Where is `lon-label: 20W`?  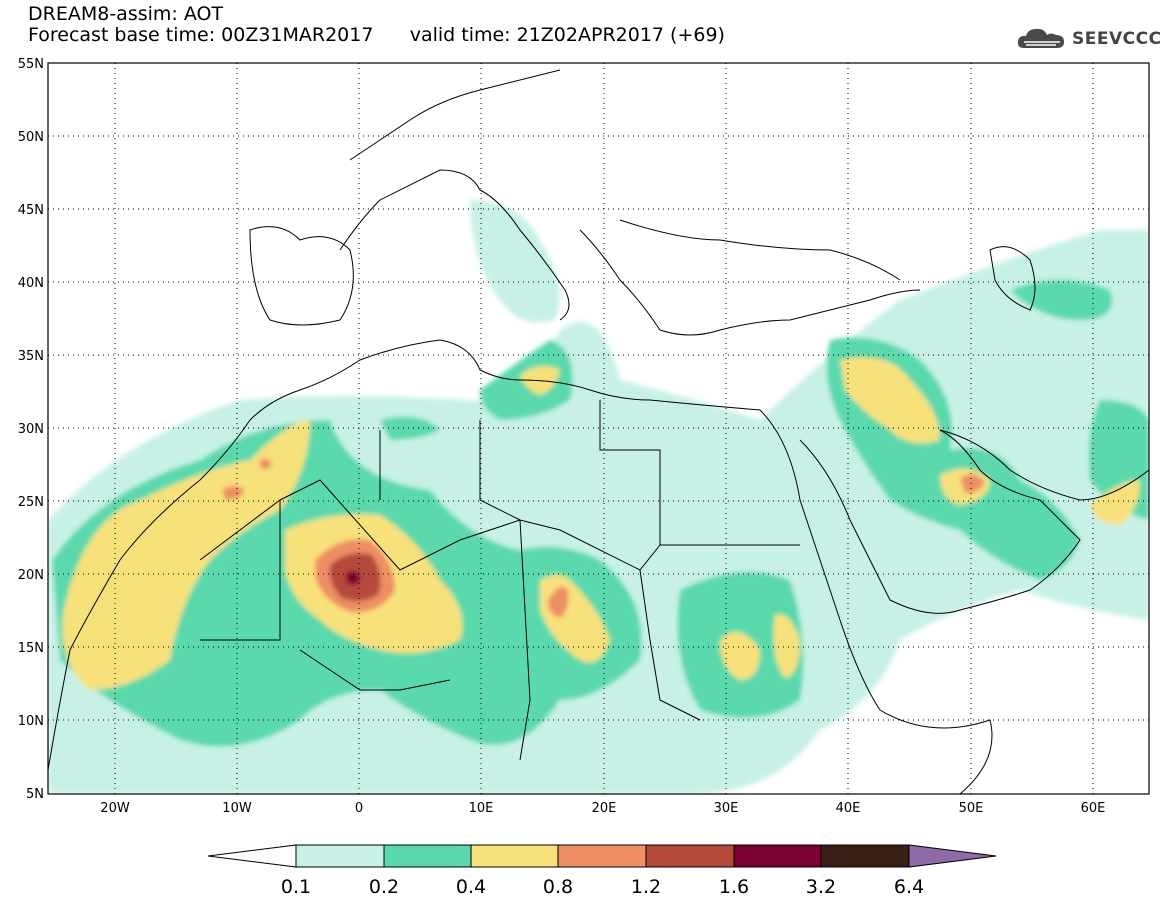 lon-label: 20W is located at coordinates (115, 808).